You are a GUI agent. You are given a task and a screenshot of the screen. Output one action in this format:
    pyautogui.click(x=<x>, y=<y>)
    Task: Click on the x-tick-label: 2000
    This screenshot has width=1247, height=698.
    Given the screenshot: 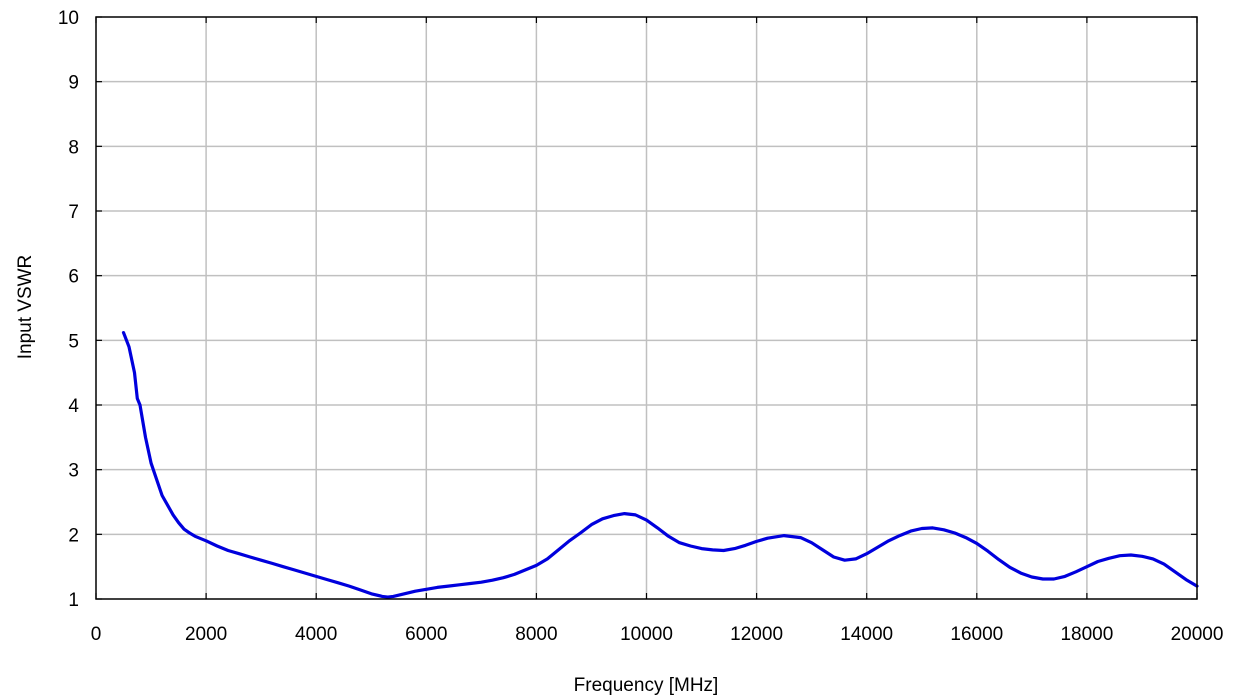 What is the action you would take?
    pyautogui.click(x=206, y=634)
    